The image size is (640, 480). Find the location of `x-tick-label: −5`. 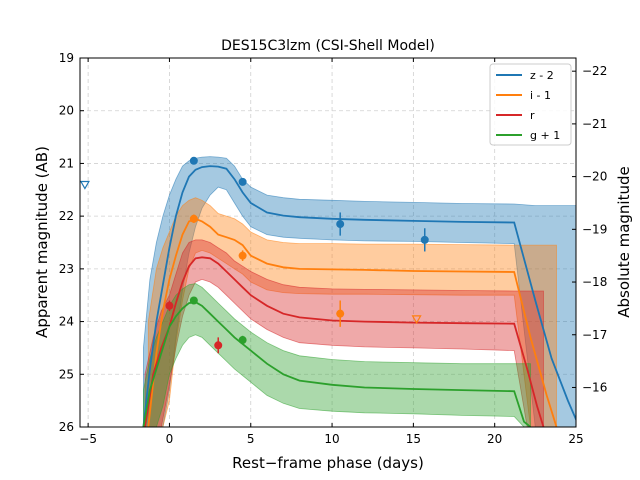

x-tick-label: −5 is located at coordinates (88, 439).